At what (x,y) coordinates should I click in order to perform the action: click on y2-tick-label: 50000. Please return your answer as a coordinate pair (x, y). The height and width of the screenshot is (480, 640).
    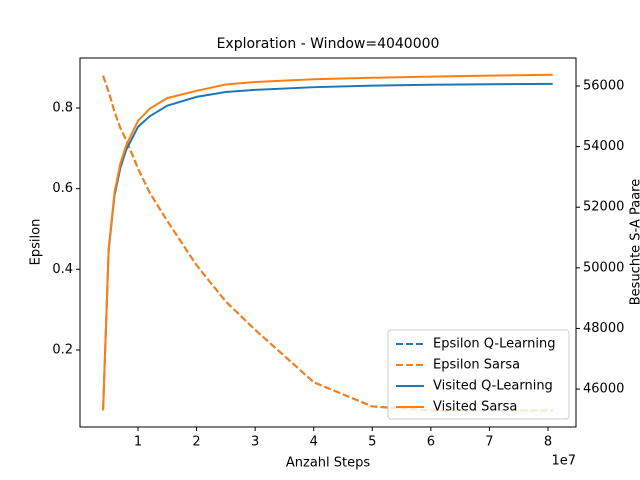
    Looking at the image, I should click on (603, 267).